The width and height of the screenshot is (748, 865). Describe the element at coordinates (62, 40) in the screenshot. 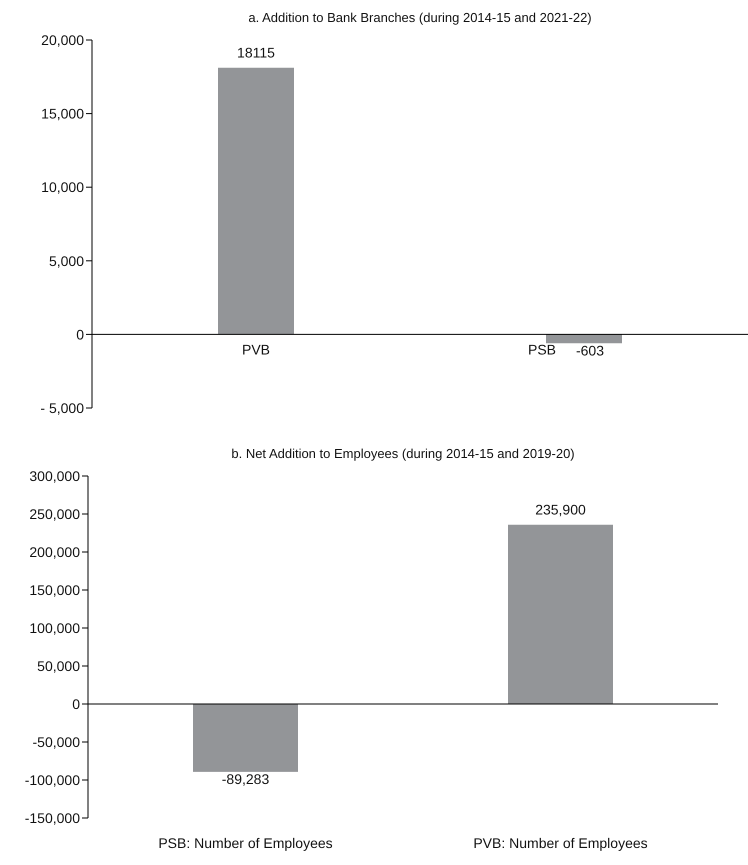

I see `y-tick-label: 20,000` at that location.